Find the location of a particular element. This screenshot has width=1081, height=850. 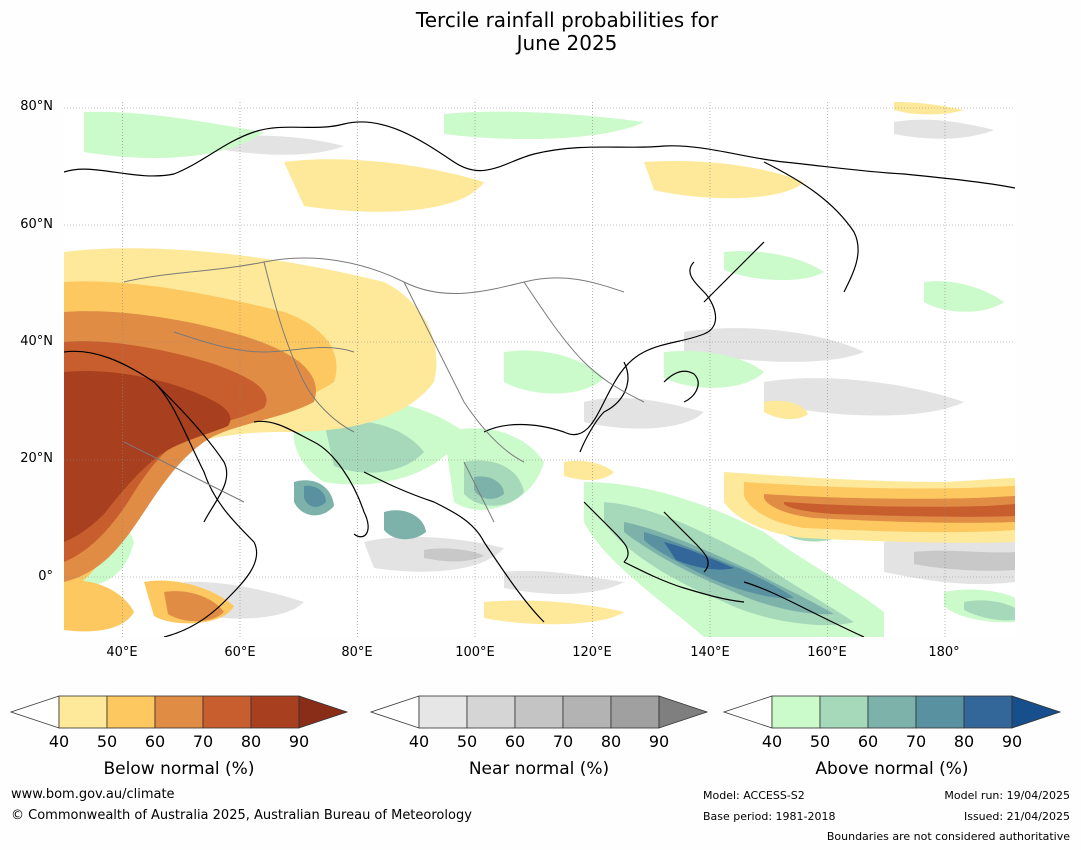

website-link: www.bom.gov.au/climate is located at coordinates (93, 794).